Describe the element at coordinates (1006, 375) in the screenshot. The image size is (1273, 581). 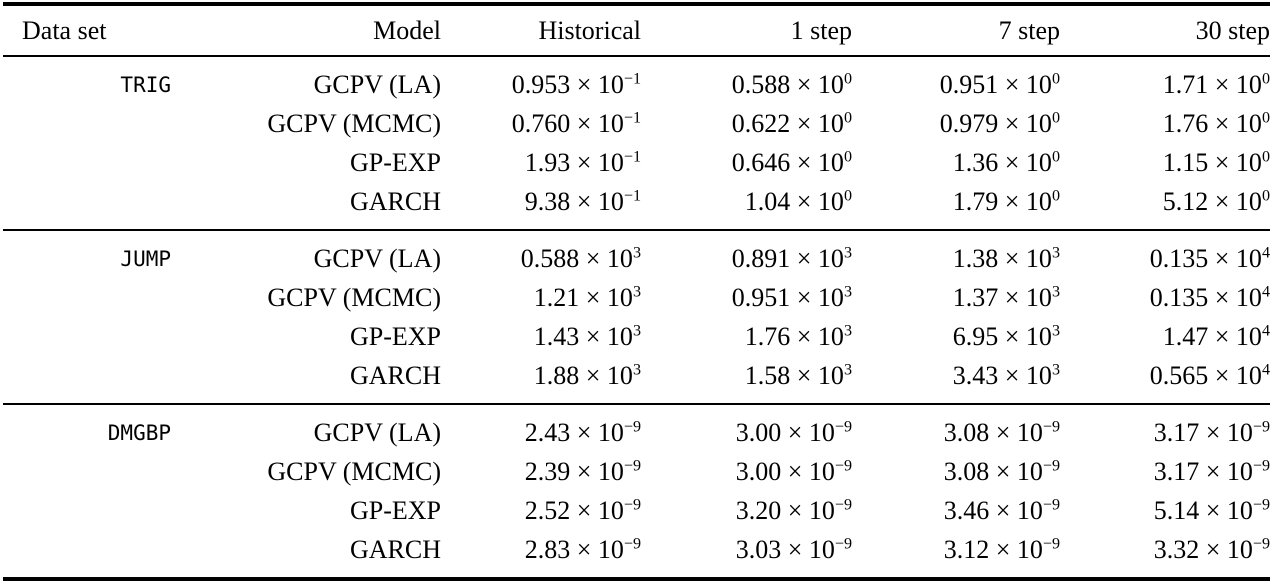
I see `value-cell: 3.43 × 10³` at that location.